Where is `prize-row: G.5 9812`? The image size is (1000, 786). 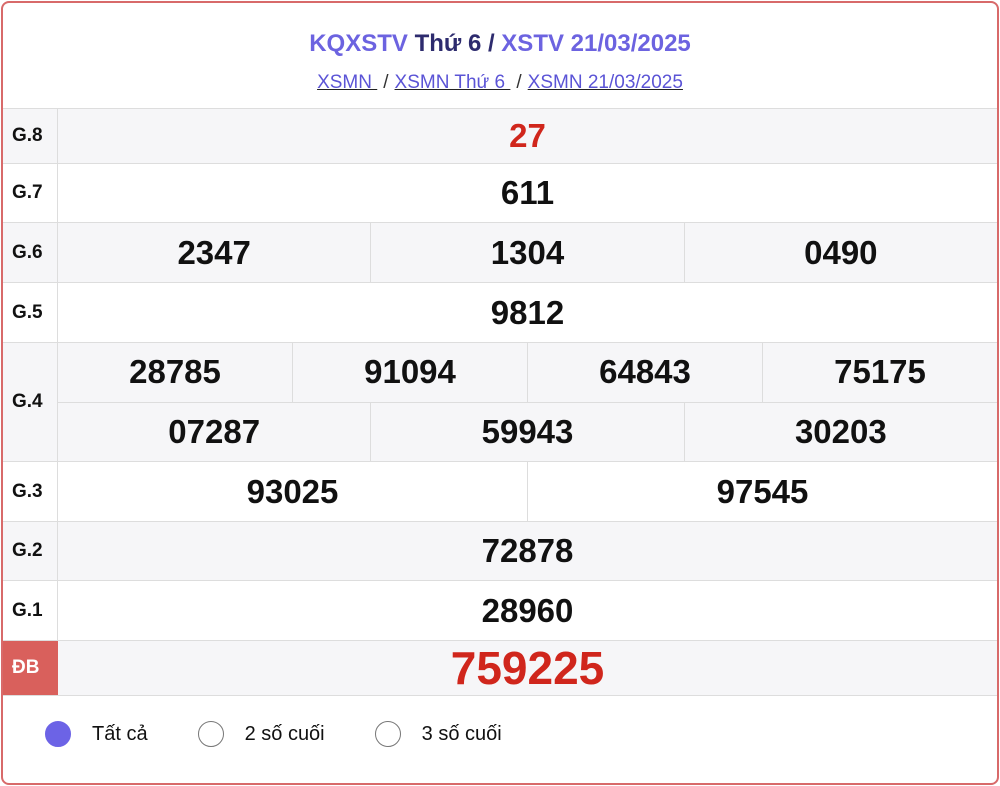
prize-row: G.5 9812 is located at coordinates (500, 313).